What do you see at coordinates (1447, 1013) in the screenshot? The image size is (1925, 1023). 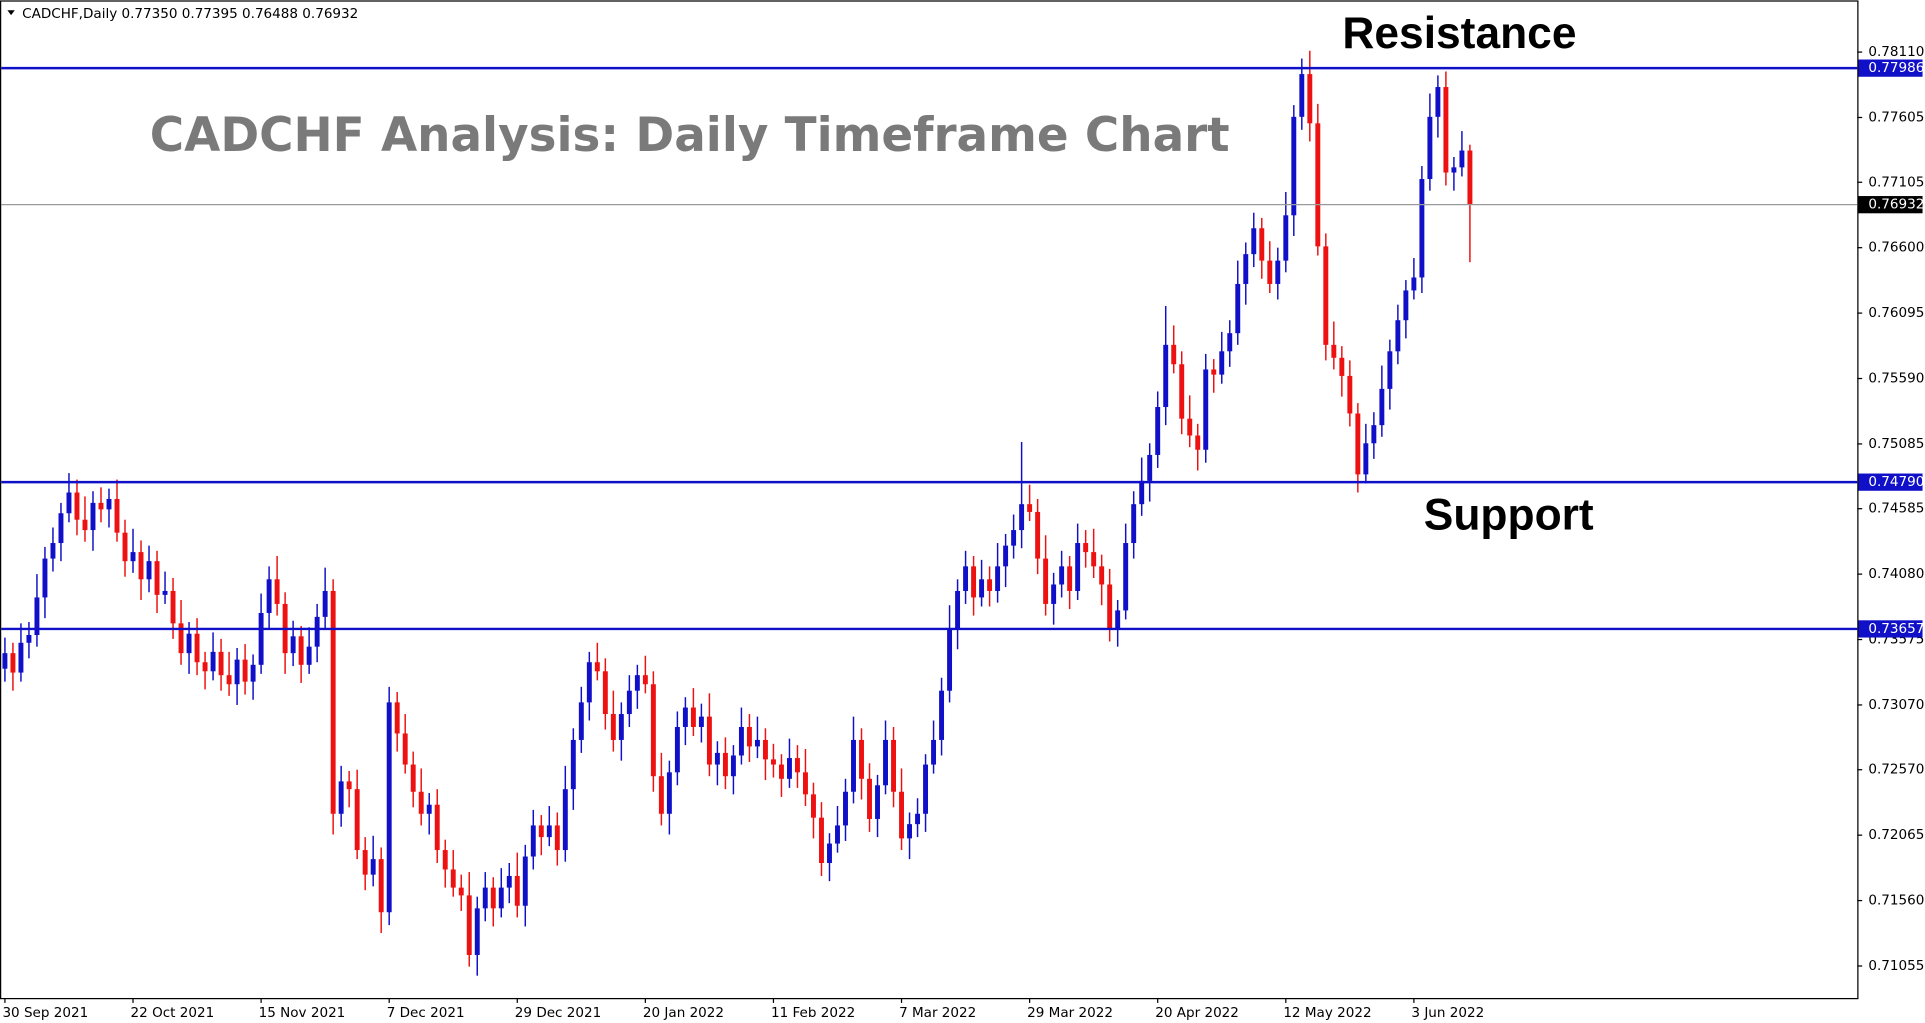 I see `x-tick-label: 3 Jun 2022` at bounding box center [1447, 1013].